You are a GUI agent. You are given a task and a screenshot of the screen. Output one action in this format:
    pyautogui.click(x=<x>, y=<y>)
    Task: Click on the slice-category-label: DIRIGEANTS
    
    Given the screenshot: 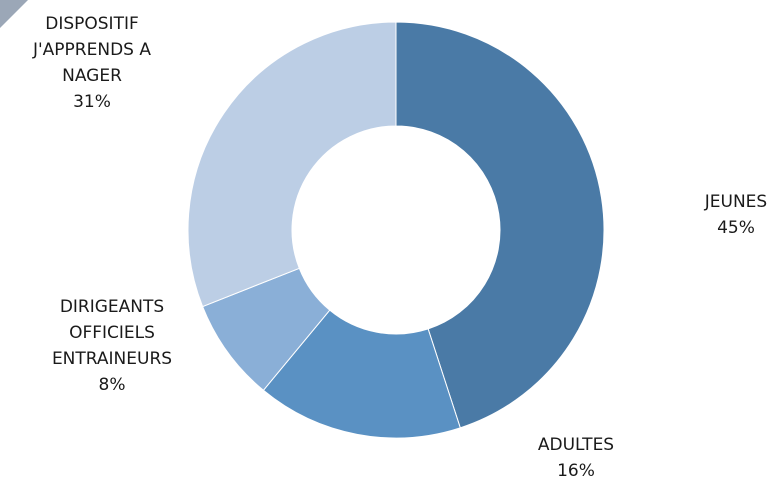 What is the action you would take?
    pyautogui.click(x=112, y=307)
    